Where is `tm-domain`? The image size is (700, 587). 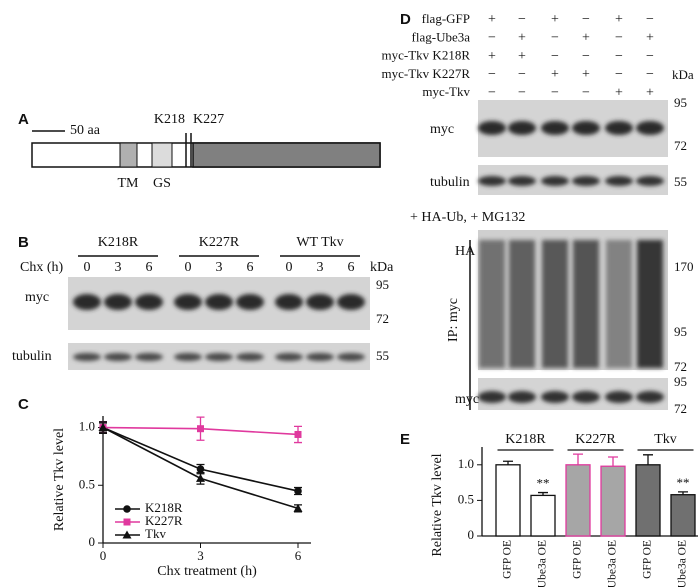 tm-domain is located at coordinates (128, 155).